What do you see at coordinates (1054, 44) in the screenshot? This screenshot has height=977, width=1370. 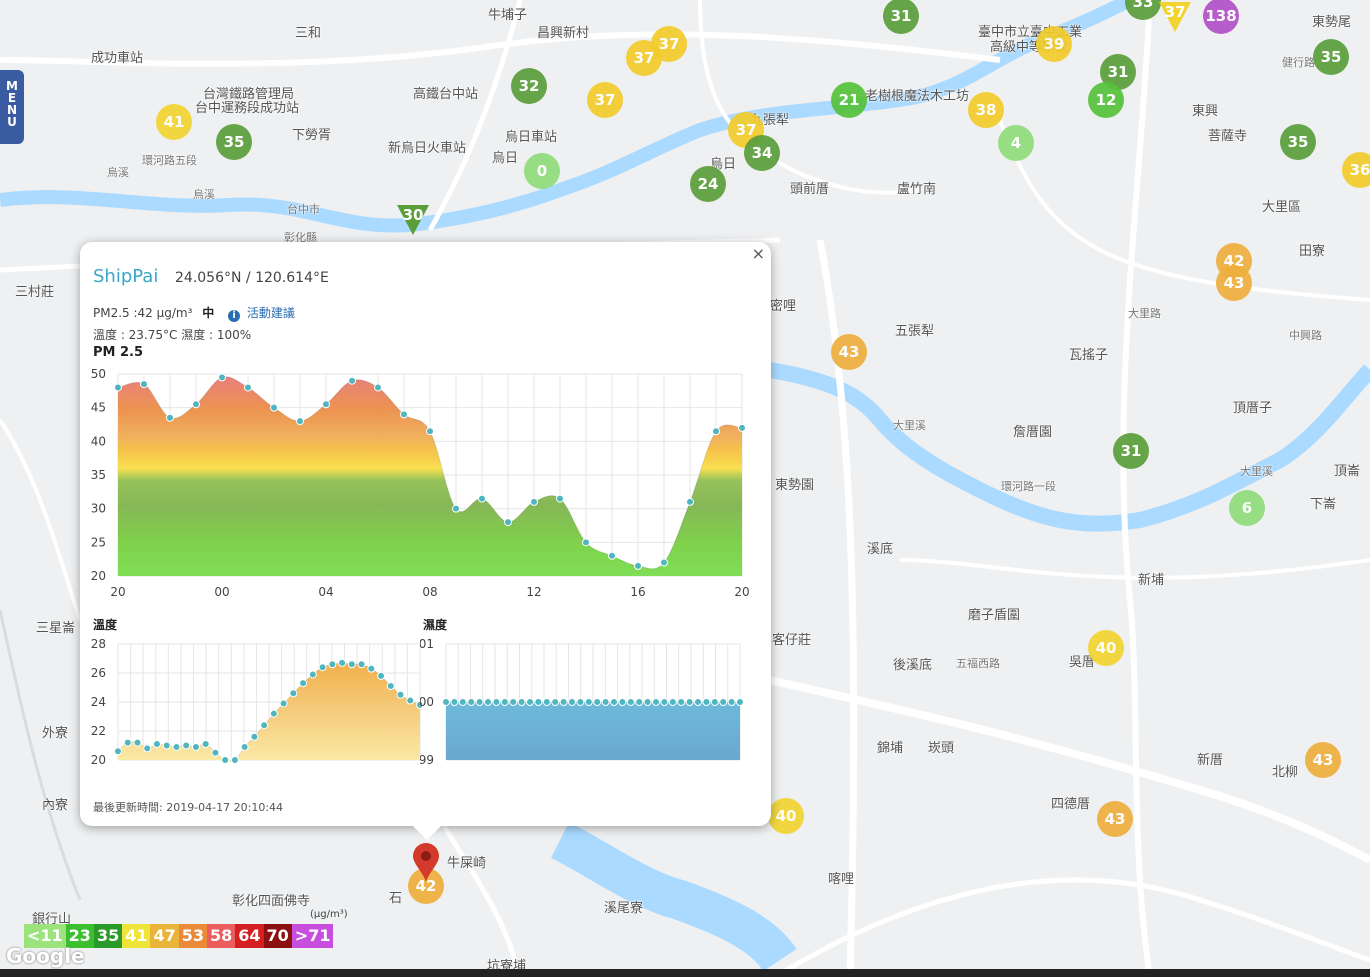 I see `station-marker: 39` at bounding box center [1054, 44].